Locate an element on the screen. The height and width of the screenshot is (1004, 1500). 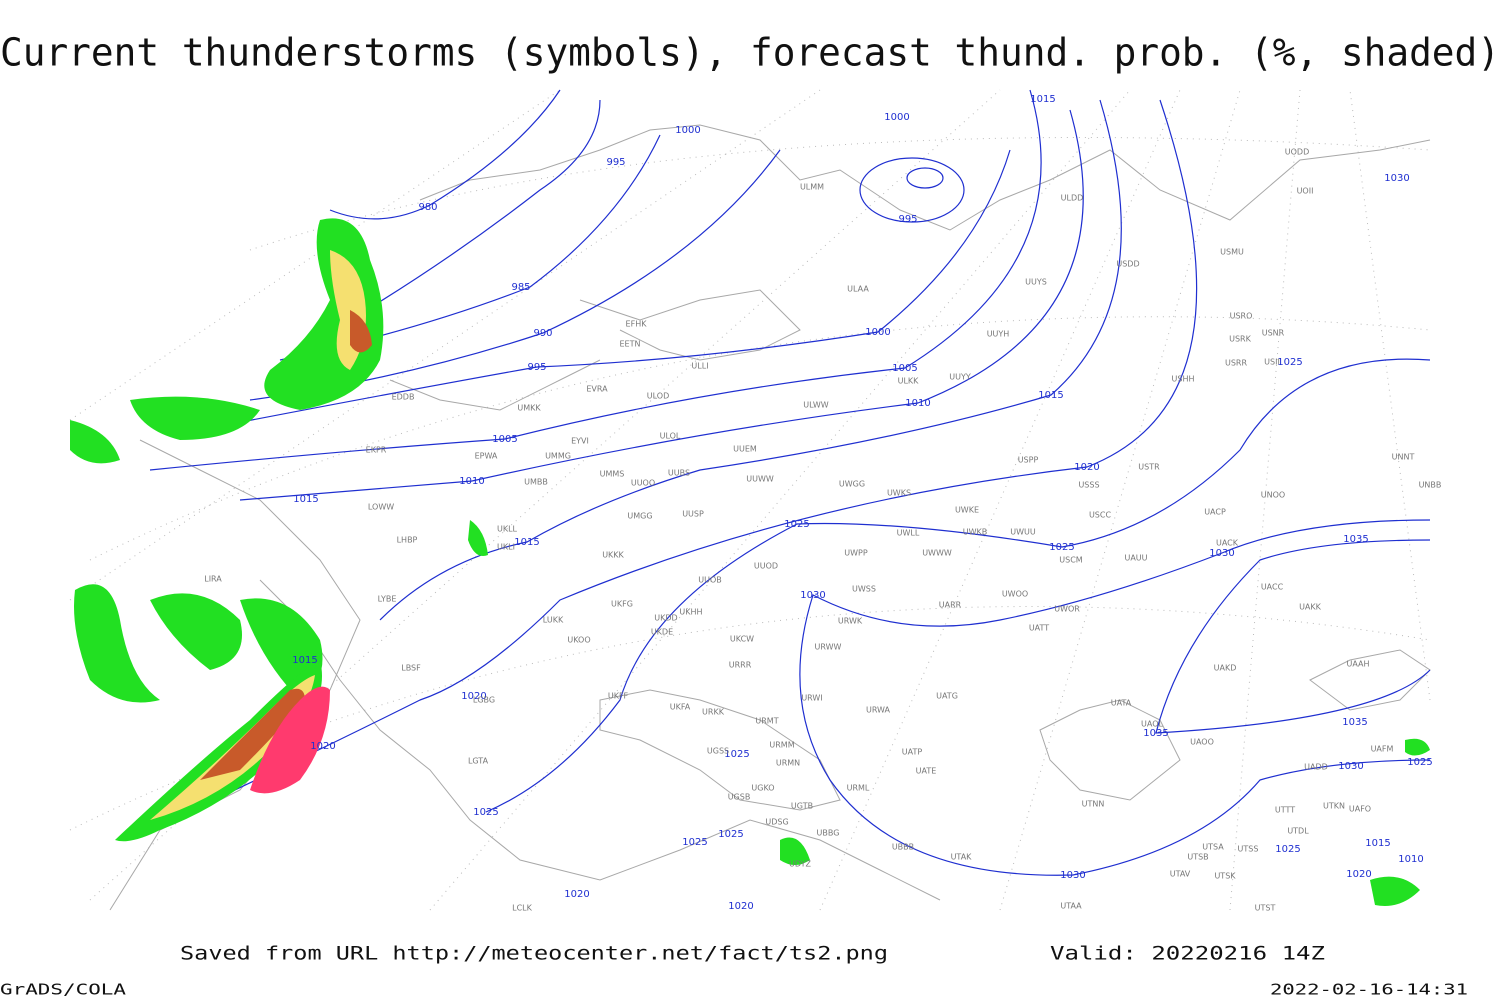
station-label: UKHH is located at coordinates (690, 612).